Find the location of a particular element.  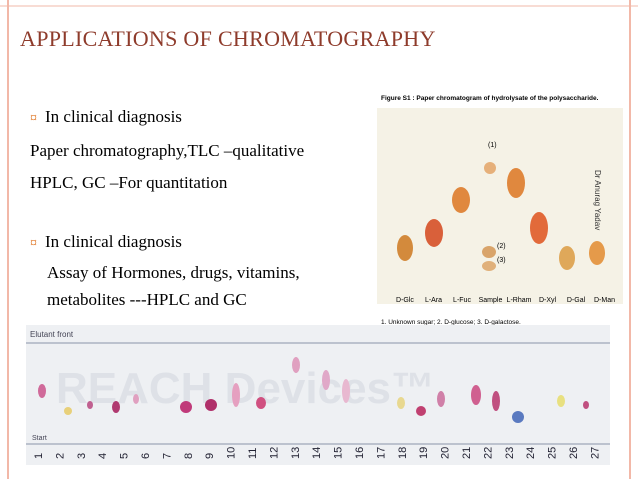

start-label: Start is located at coordinates (39, 438).